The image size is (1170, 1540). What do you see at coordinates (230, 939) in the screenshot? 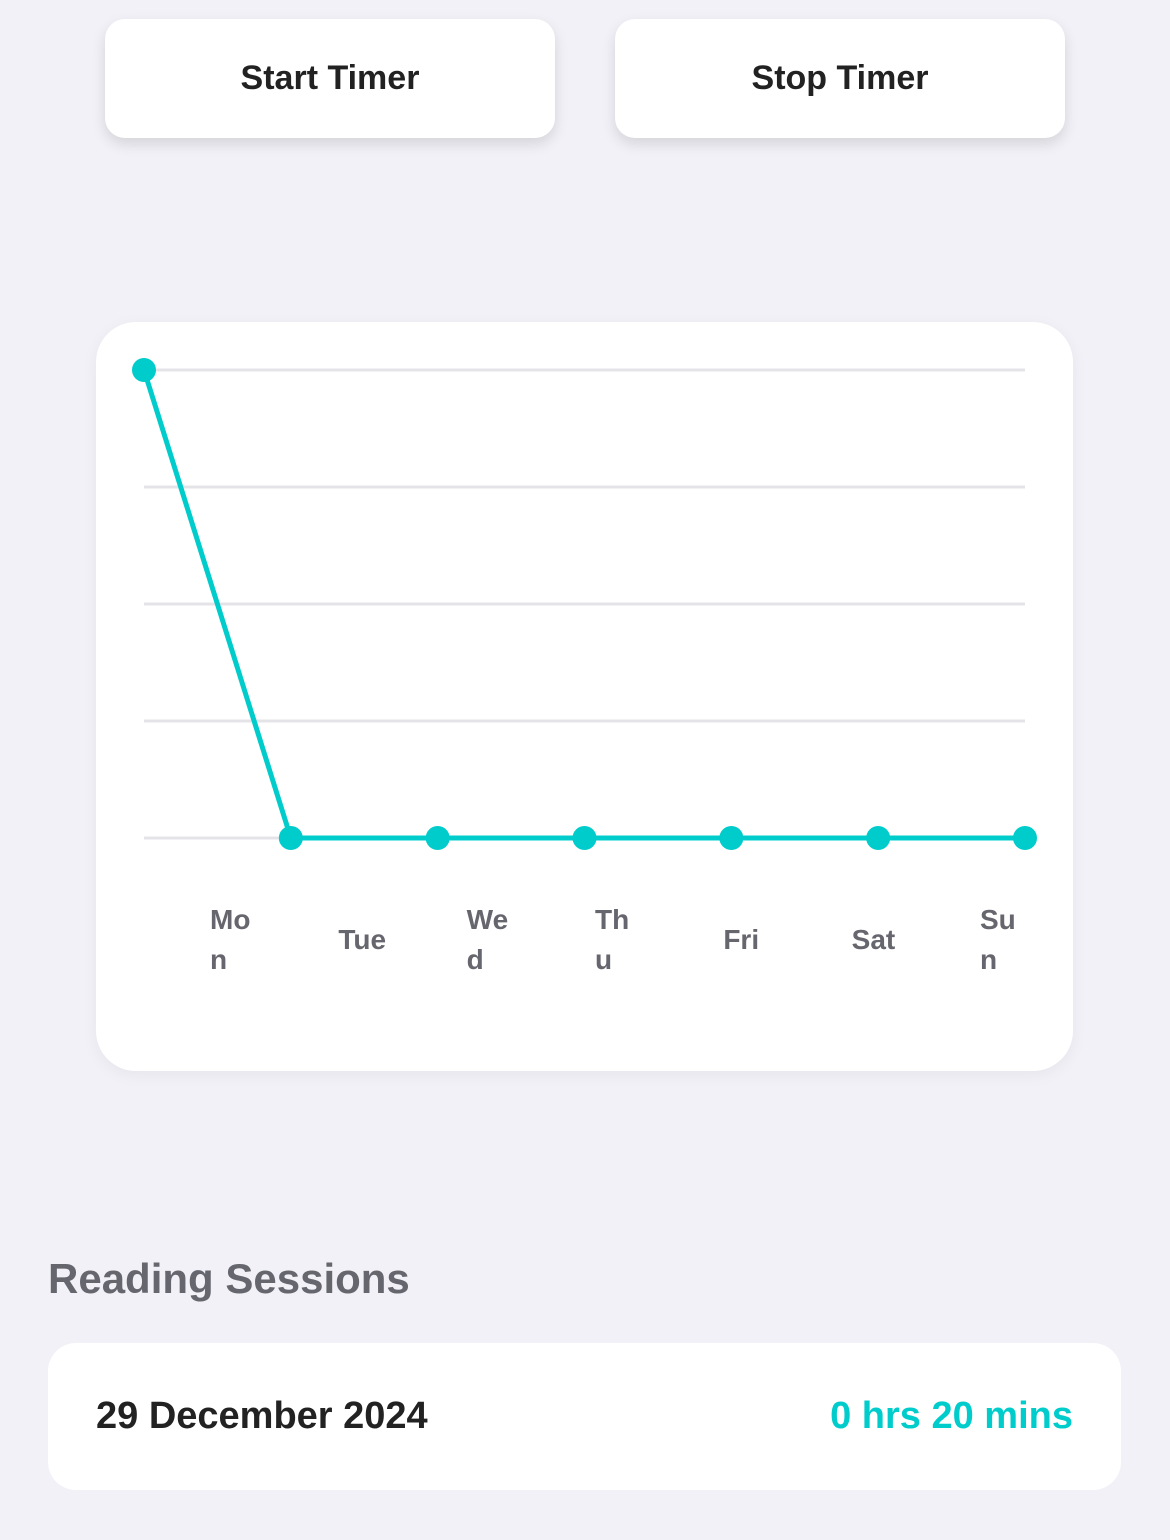
I see `x-tick-label: Mon` at bounding box center [230, 939].